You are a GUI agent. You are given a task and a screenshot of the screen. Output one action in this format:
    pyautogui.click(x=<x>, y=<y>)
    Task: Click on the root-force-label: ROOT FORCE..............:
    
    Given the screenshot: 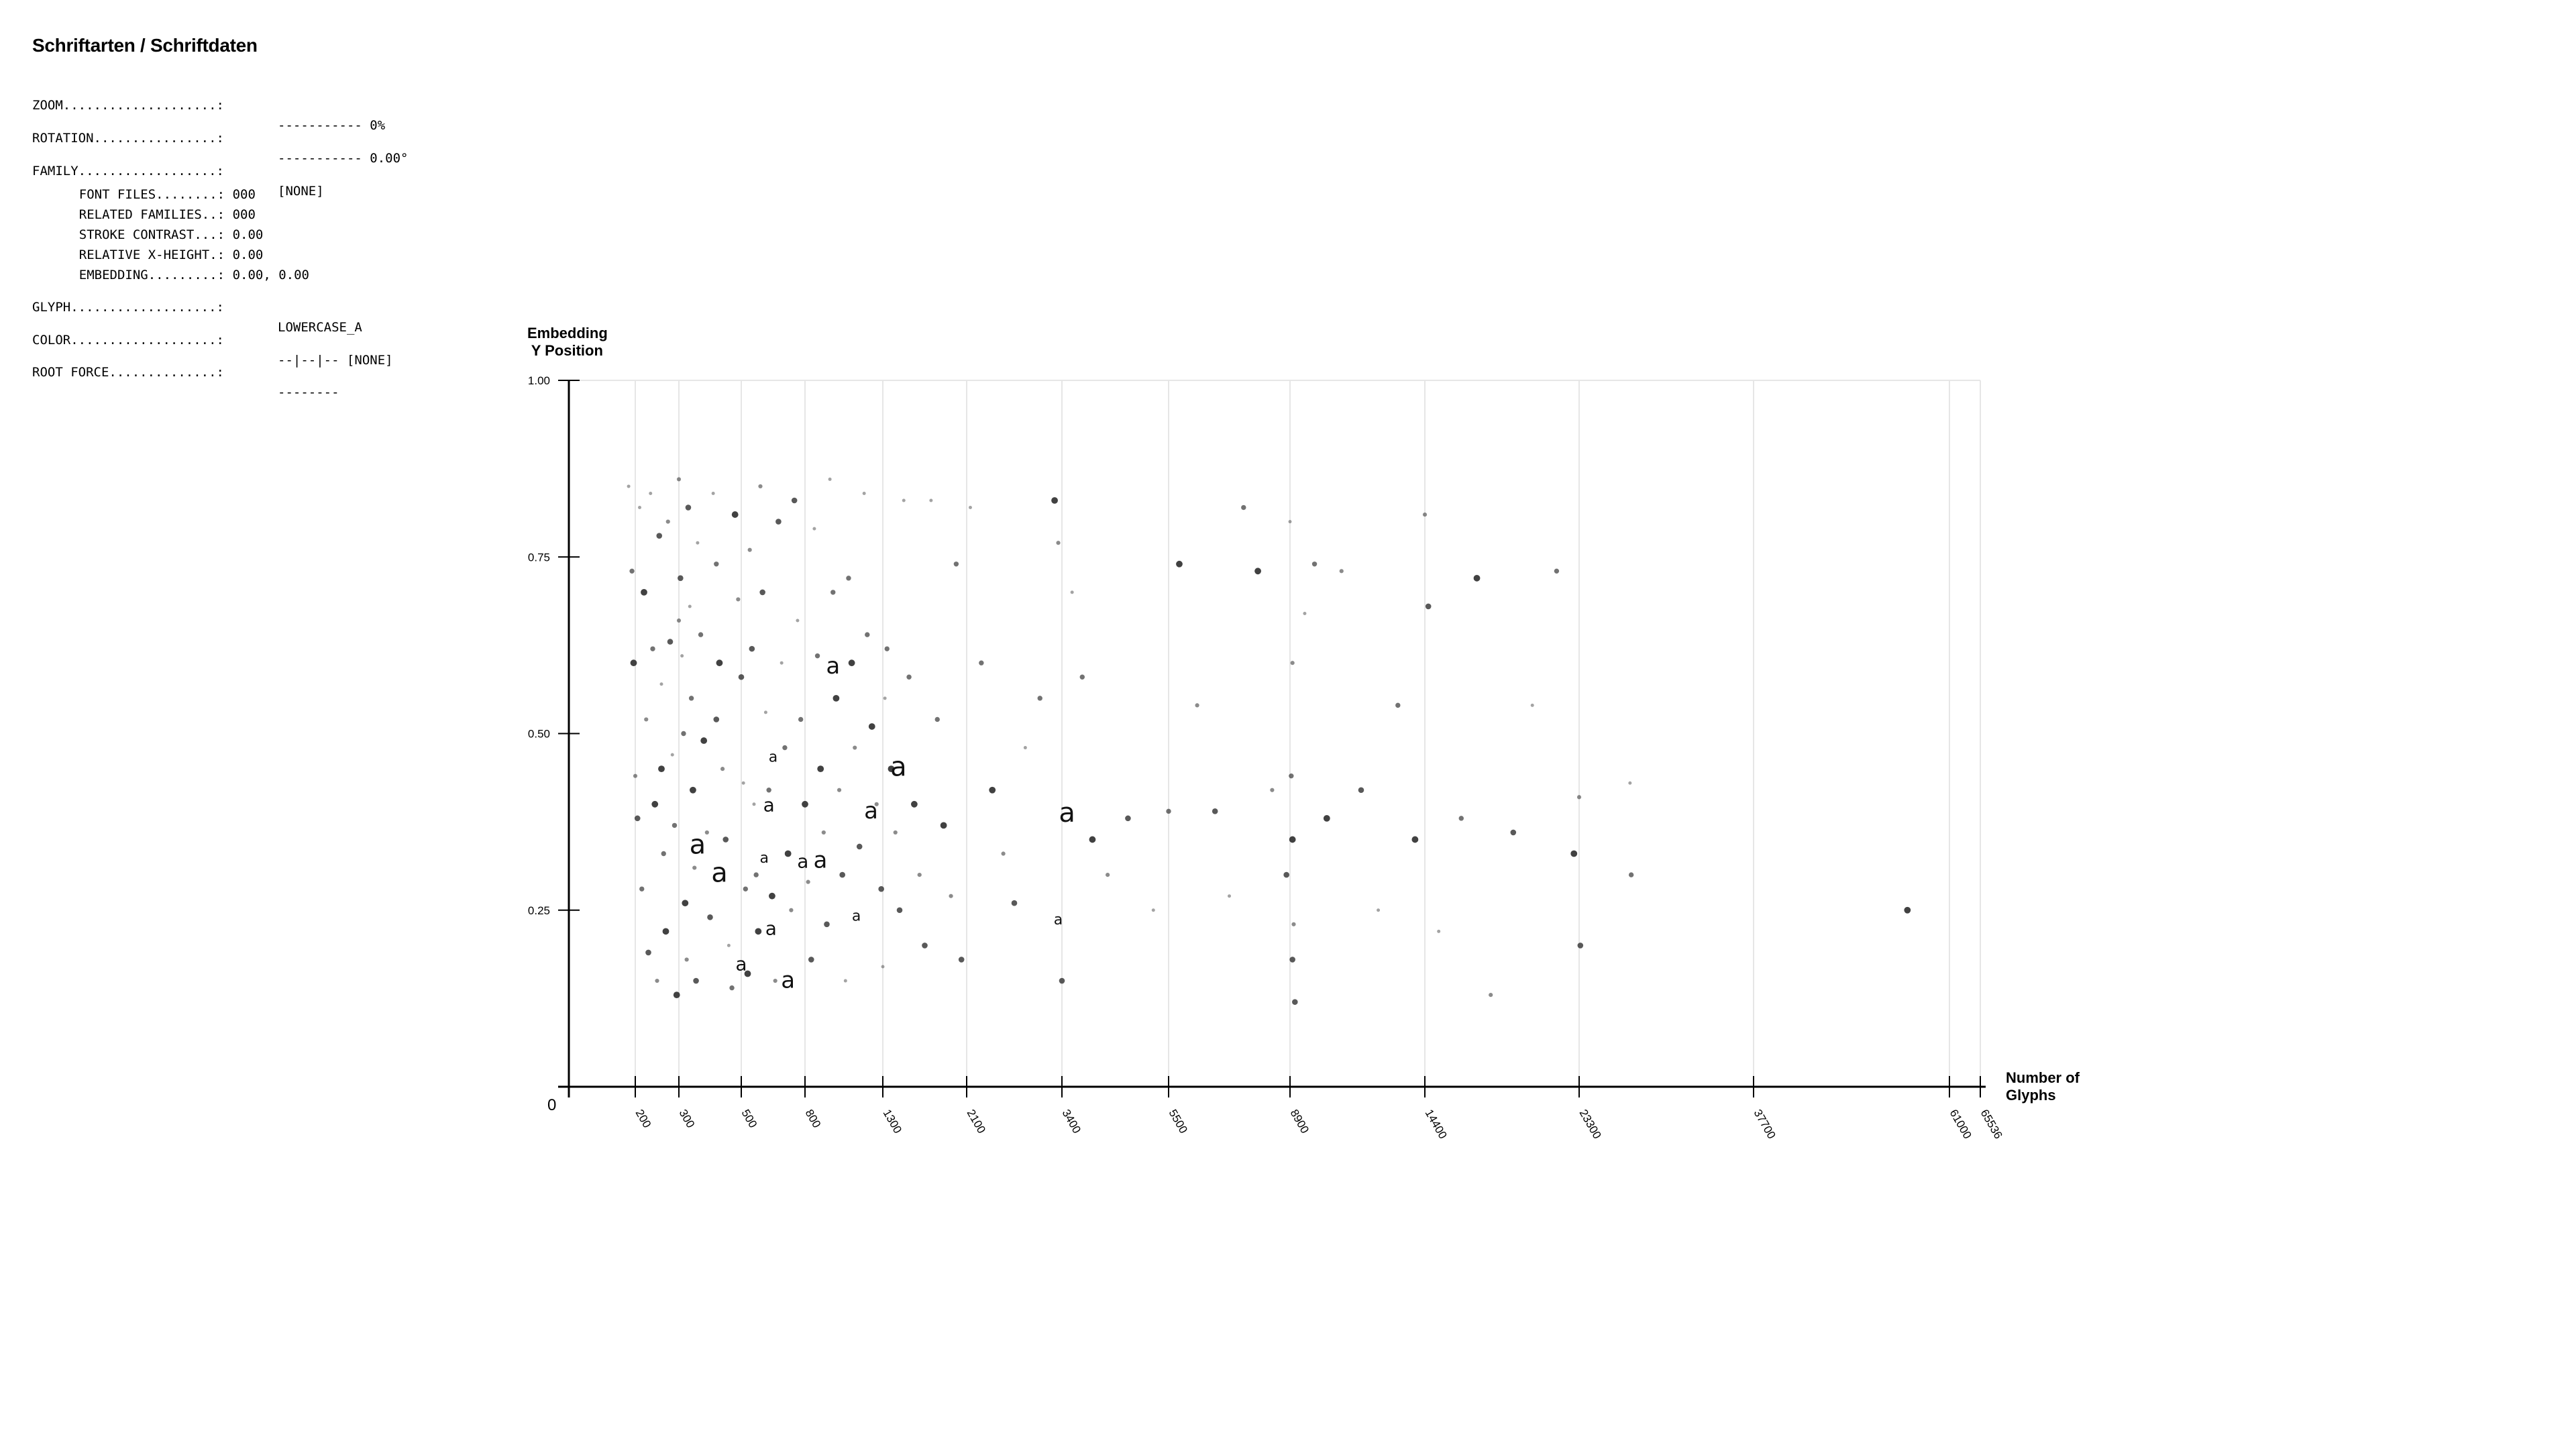 What is the action you would take?
    pyautogui.click(x=128, y=372)
    